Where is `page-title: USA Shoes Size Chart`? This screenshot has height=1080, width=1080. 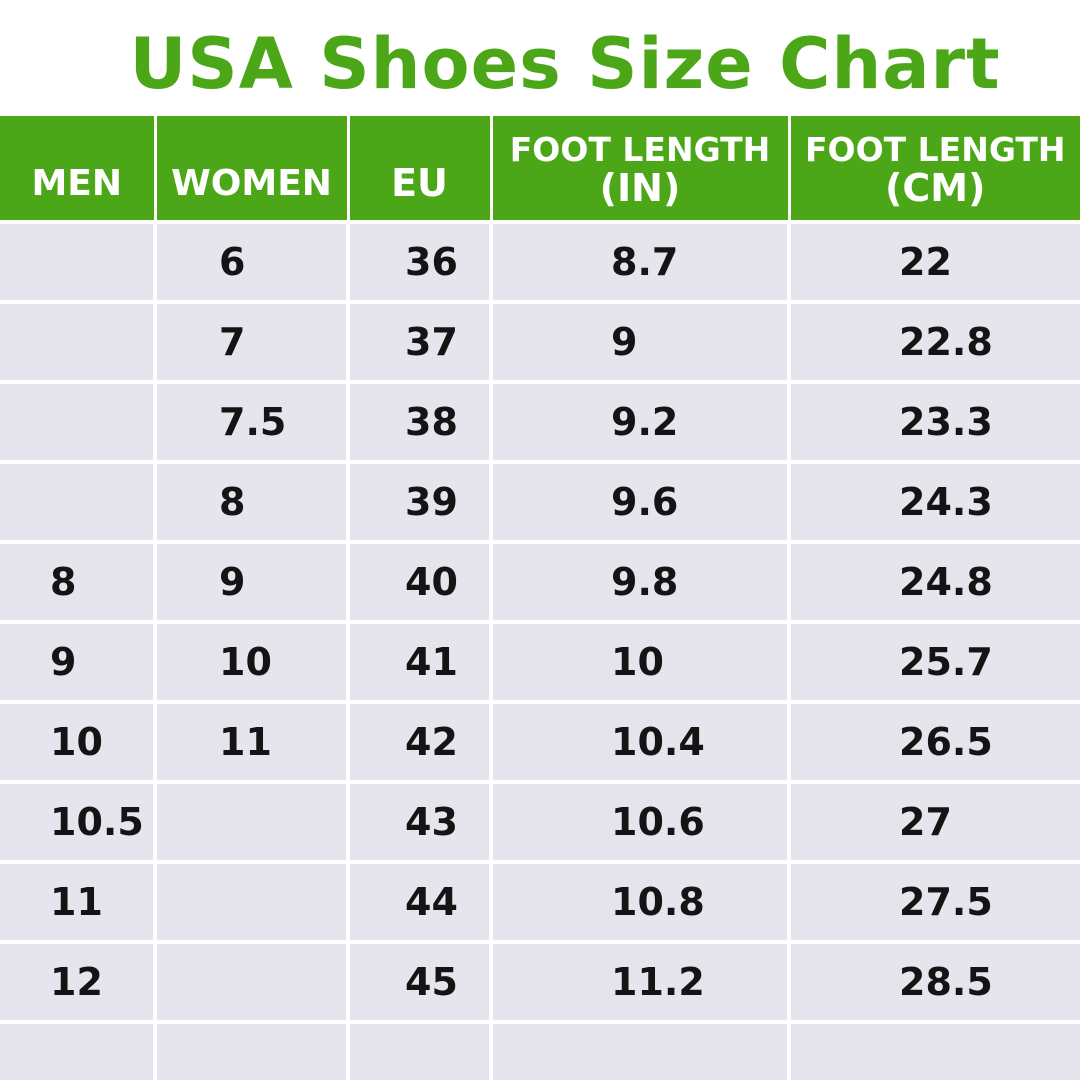 page-title: USA Shoes Size Chart is located at coordinates (565, 64).